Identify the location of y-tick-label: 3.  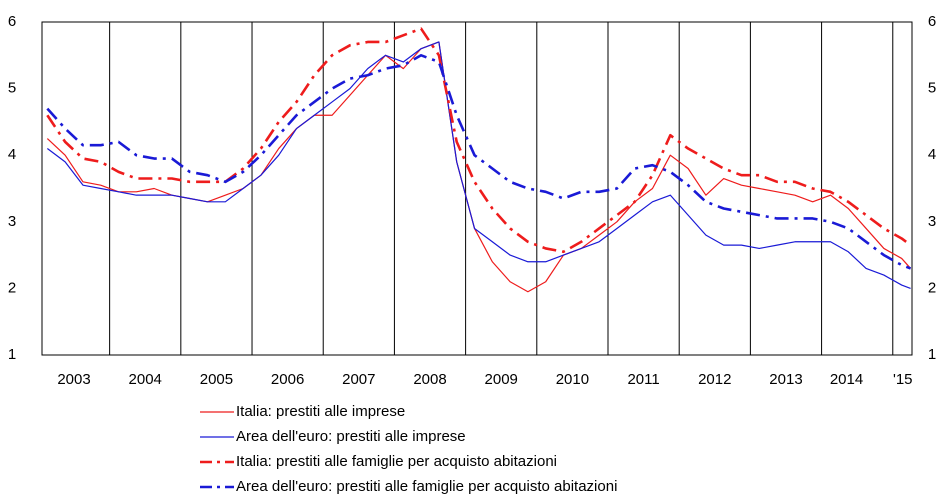
(12, 221).